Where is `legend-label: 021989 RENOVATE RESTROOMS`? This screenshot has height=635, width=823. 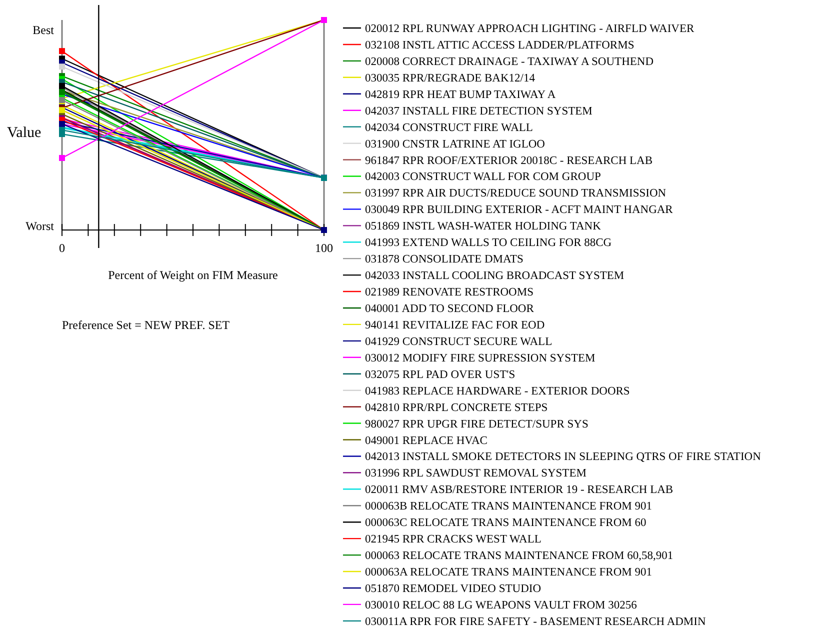 legend-label: 021989 RENOVATE RESTROOMS is located at coordinates (449, 292).